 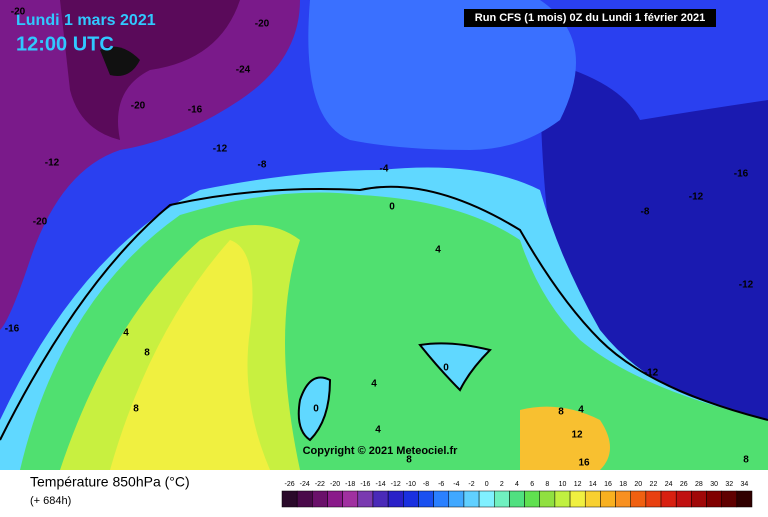 What do you see at coordinates (305, 484) in the screenshot?
I see `scale-label: -24` at bounding box center [305, 484].